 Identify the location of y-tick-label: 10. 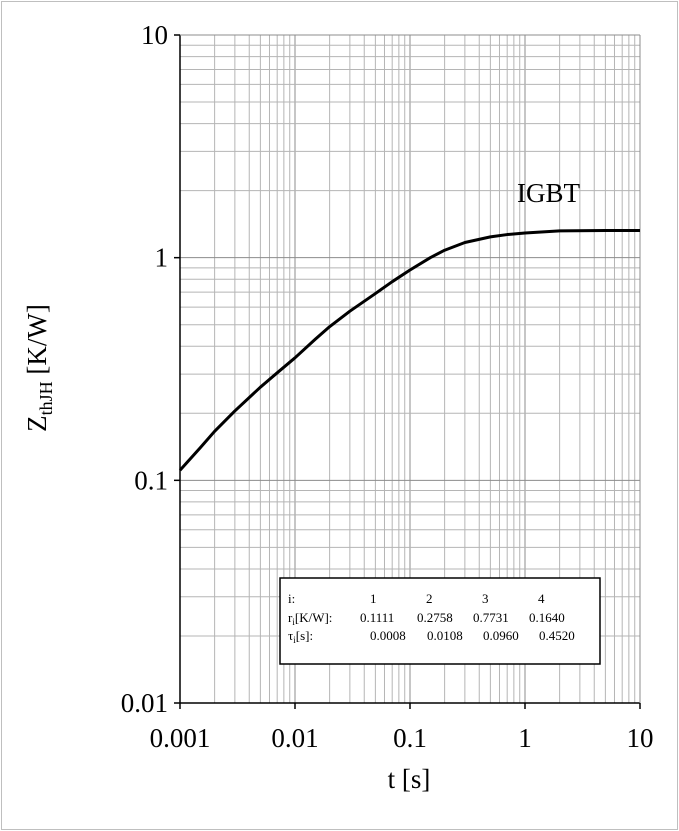
(154, 35).